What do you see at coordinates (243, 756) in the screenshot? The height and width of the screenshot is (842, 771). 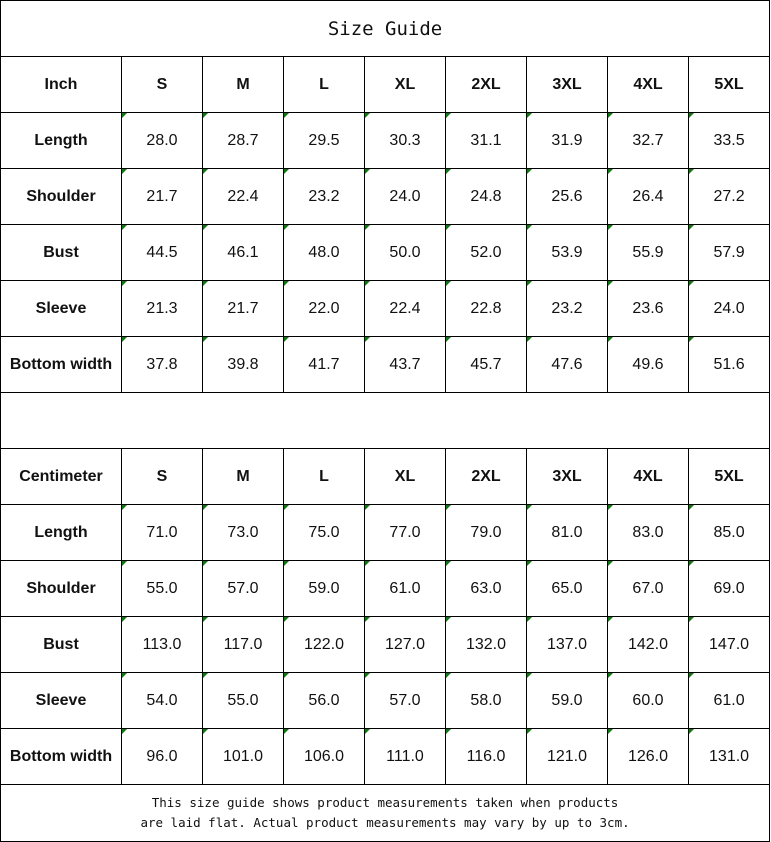 I see `measurement-value: 101.0` at bounding box center [243, 756].